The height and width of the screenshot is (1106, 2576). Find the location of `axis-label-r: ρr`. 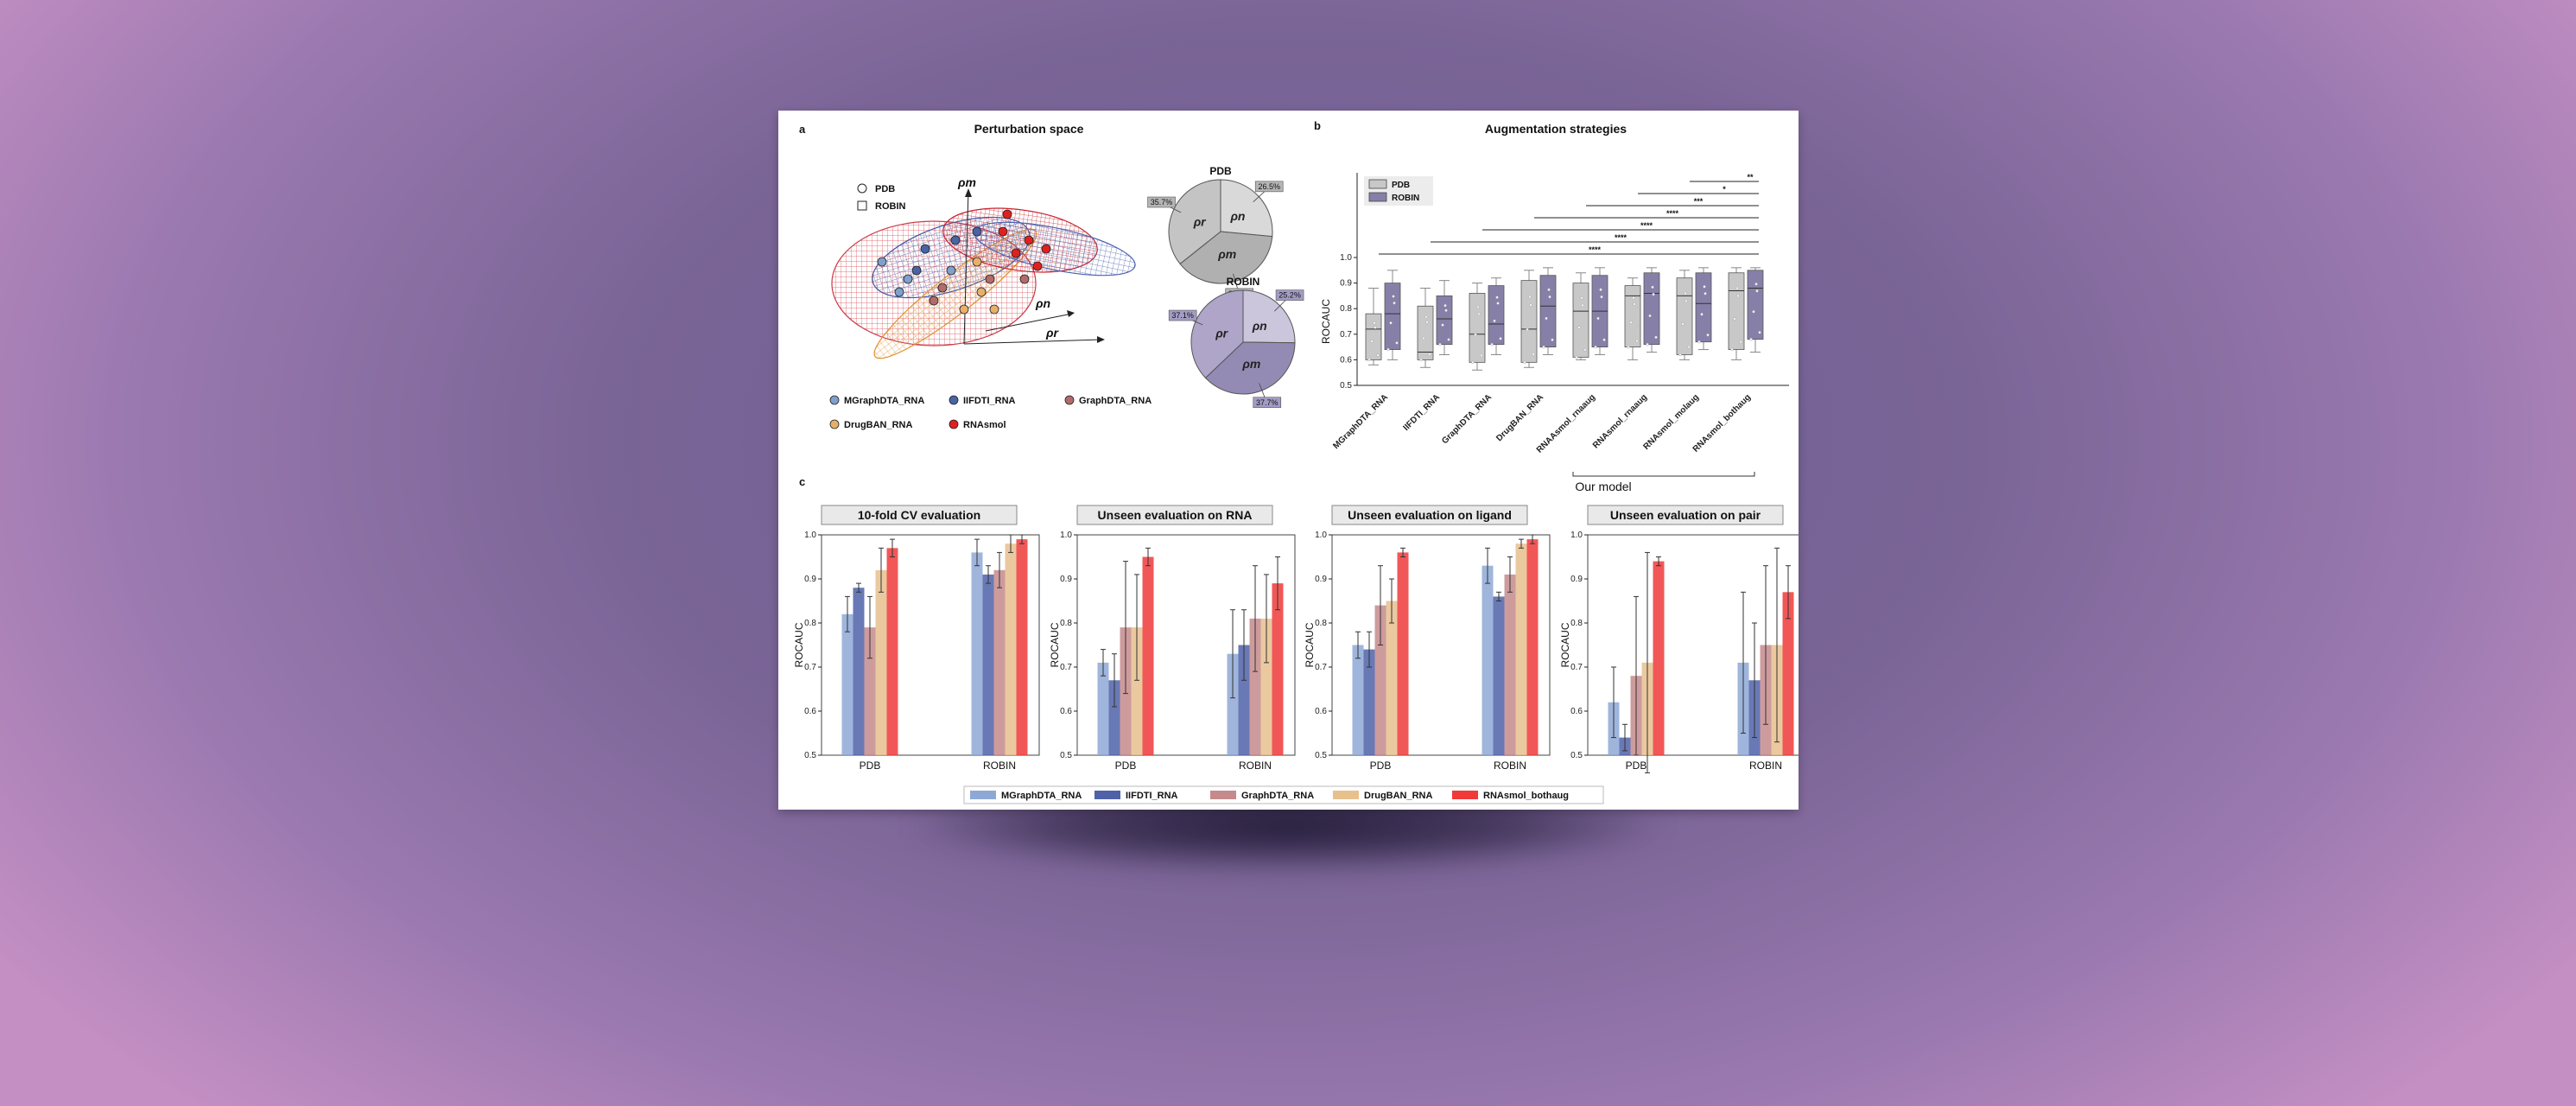

axis-label-r: ρr is located at coordinates (1052, 333).